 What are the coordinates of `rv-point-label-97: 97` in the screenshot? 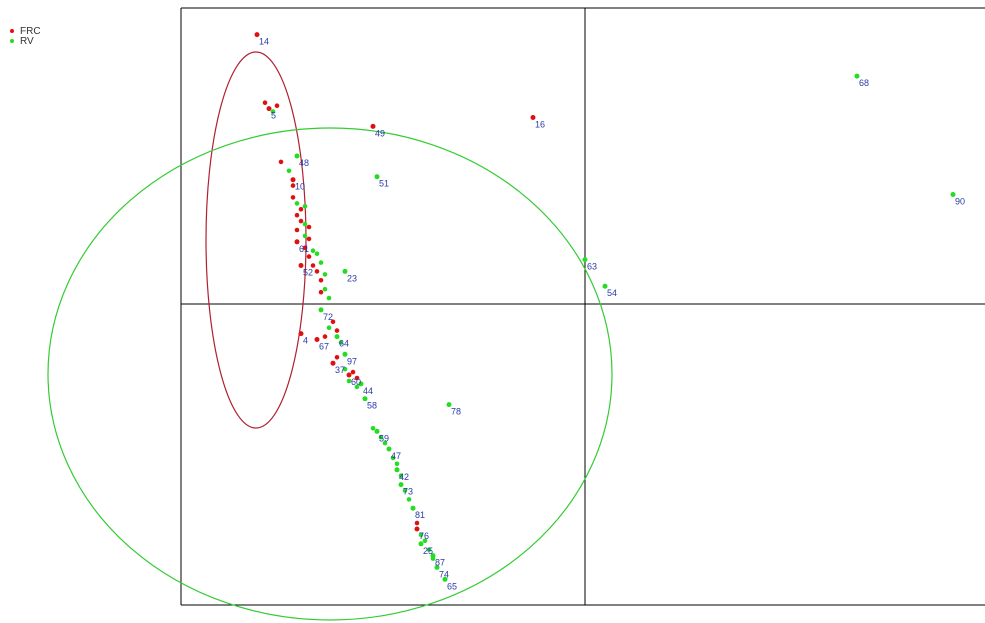 It's located at (352, 361).